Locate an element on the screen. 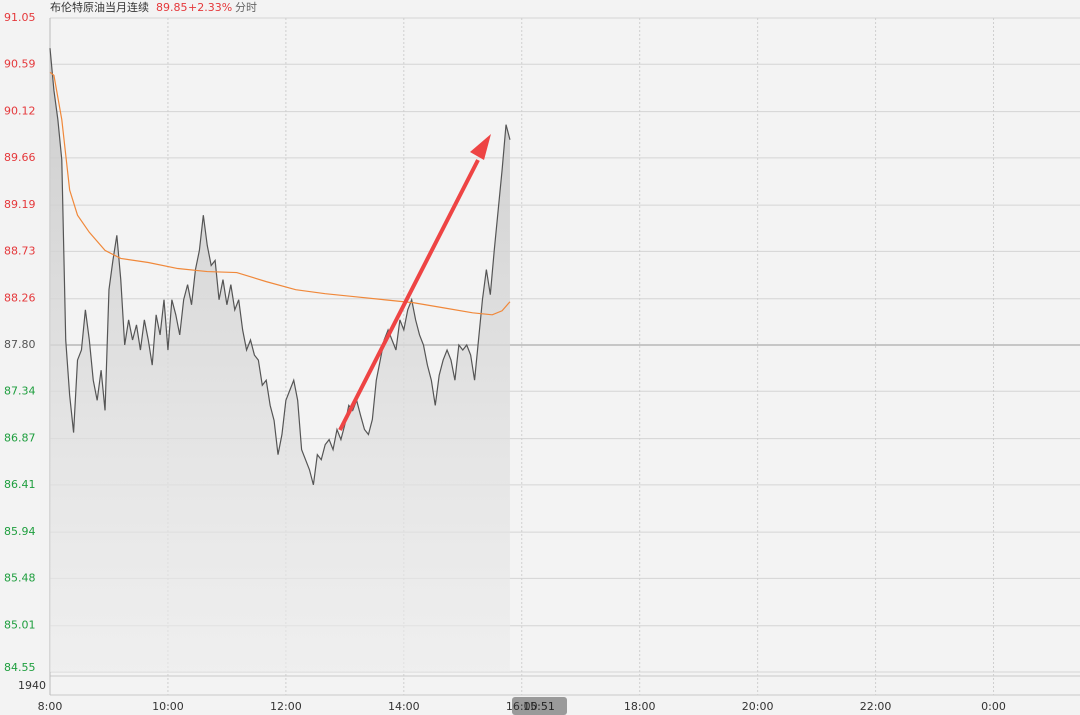 This screenshot has height=715, width=1080. last-price: 89.85 is located at coordinates (172, 7).